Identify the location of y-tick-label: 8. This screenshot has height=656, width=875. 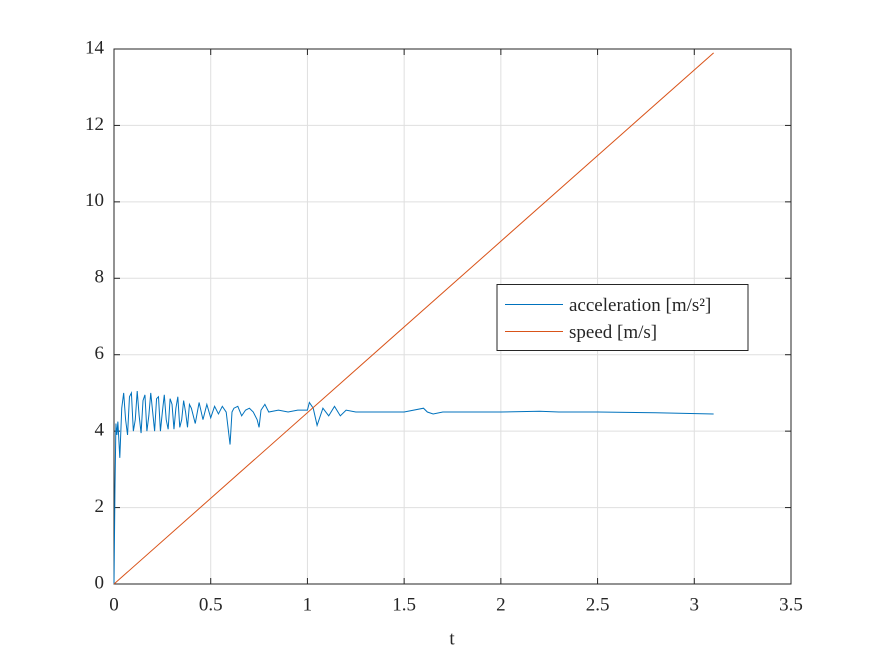
(100, 277).